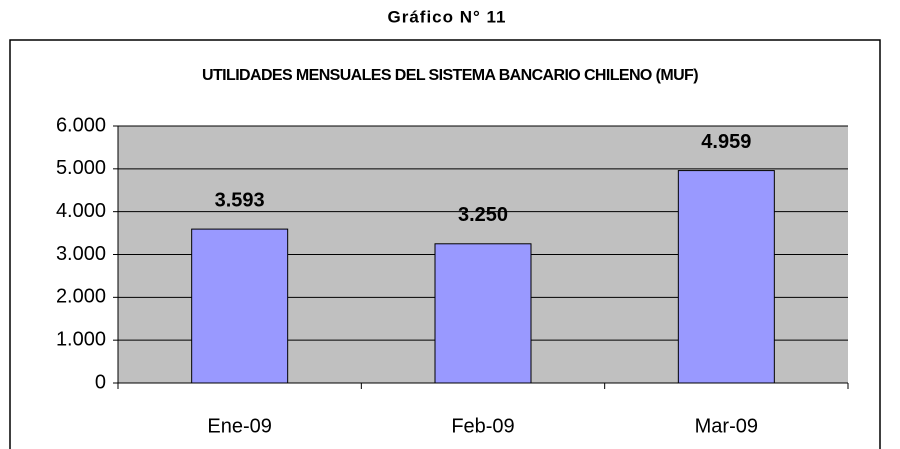 This screenshot has height=449, width=900. Describe the element at coordinates (726, 426) in the screenshot. I see `x-tick-label: Mar-09` at that location.